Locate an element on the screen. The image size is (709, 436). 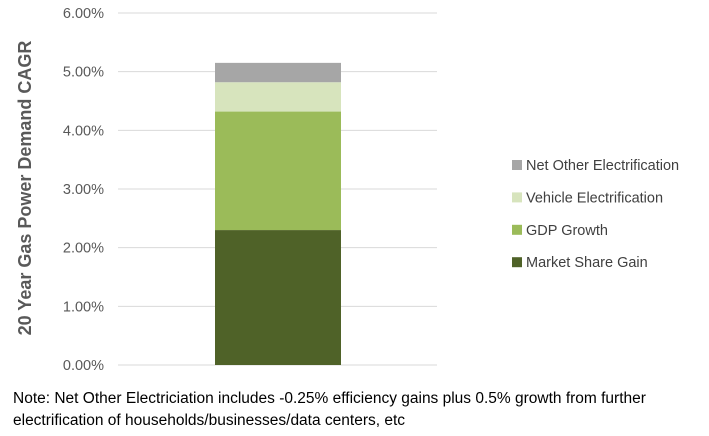
bar-segments is located at coordinates (278, 213).